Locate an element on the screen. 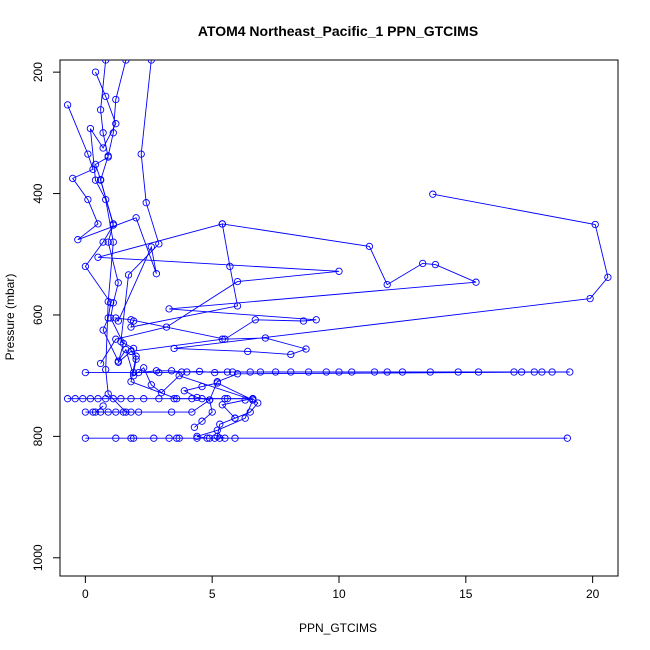 The width and height of the screenshot is (650, 650). x-axis-label: PPN_GTCIMS is located at coordinates (338, 628).